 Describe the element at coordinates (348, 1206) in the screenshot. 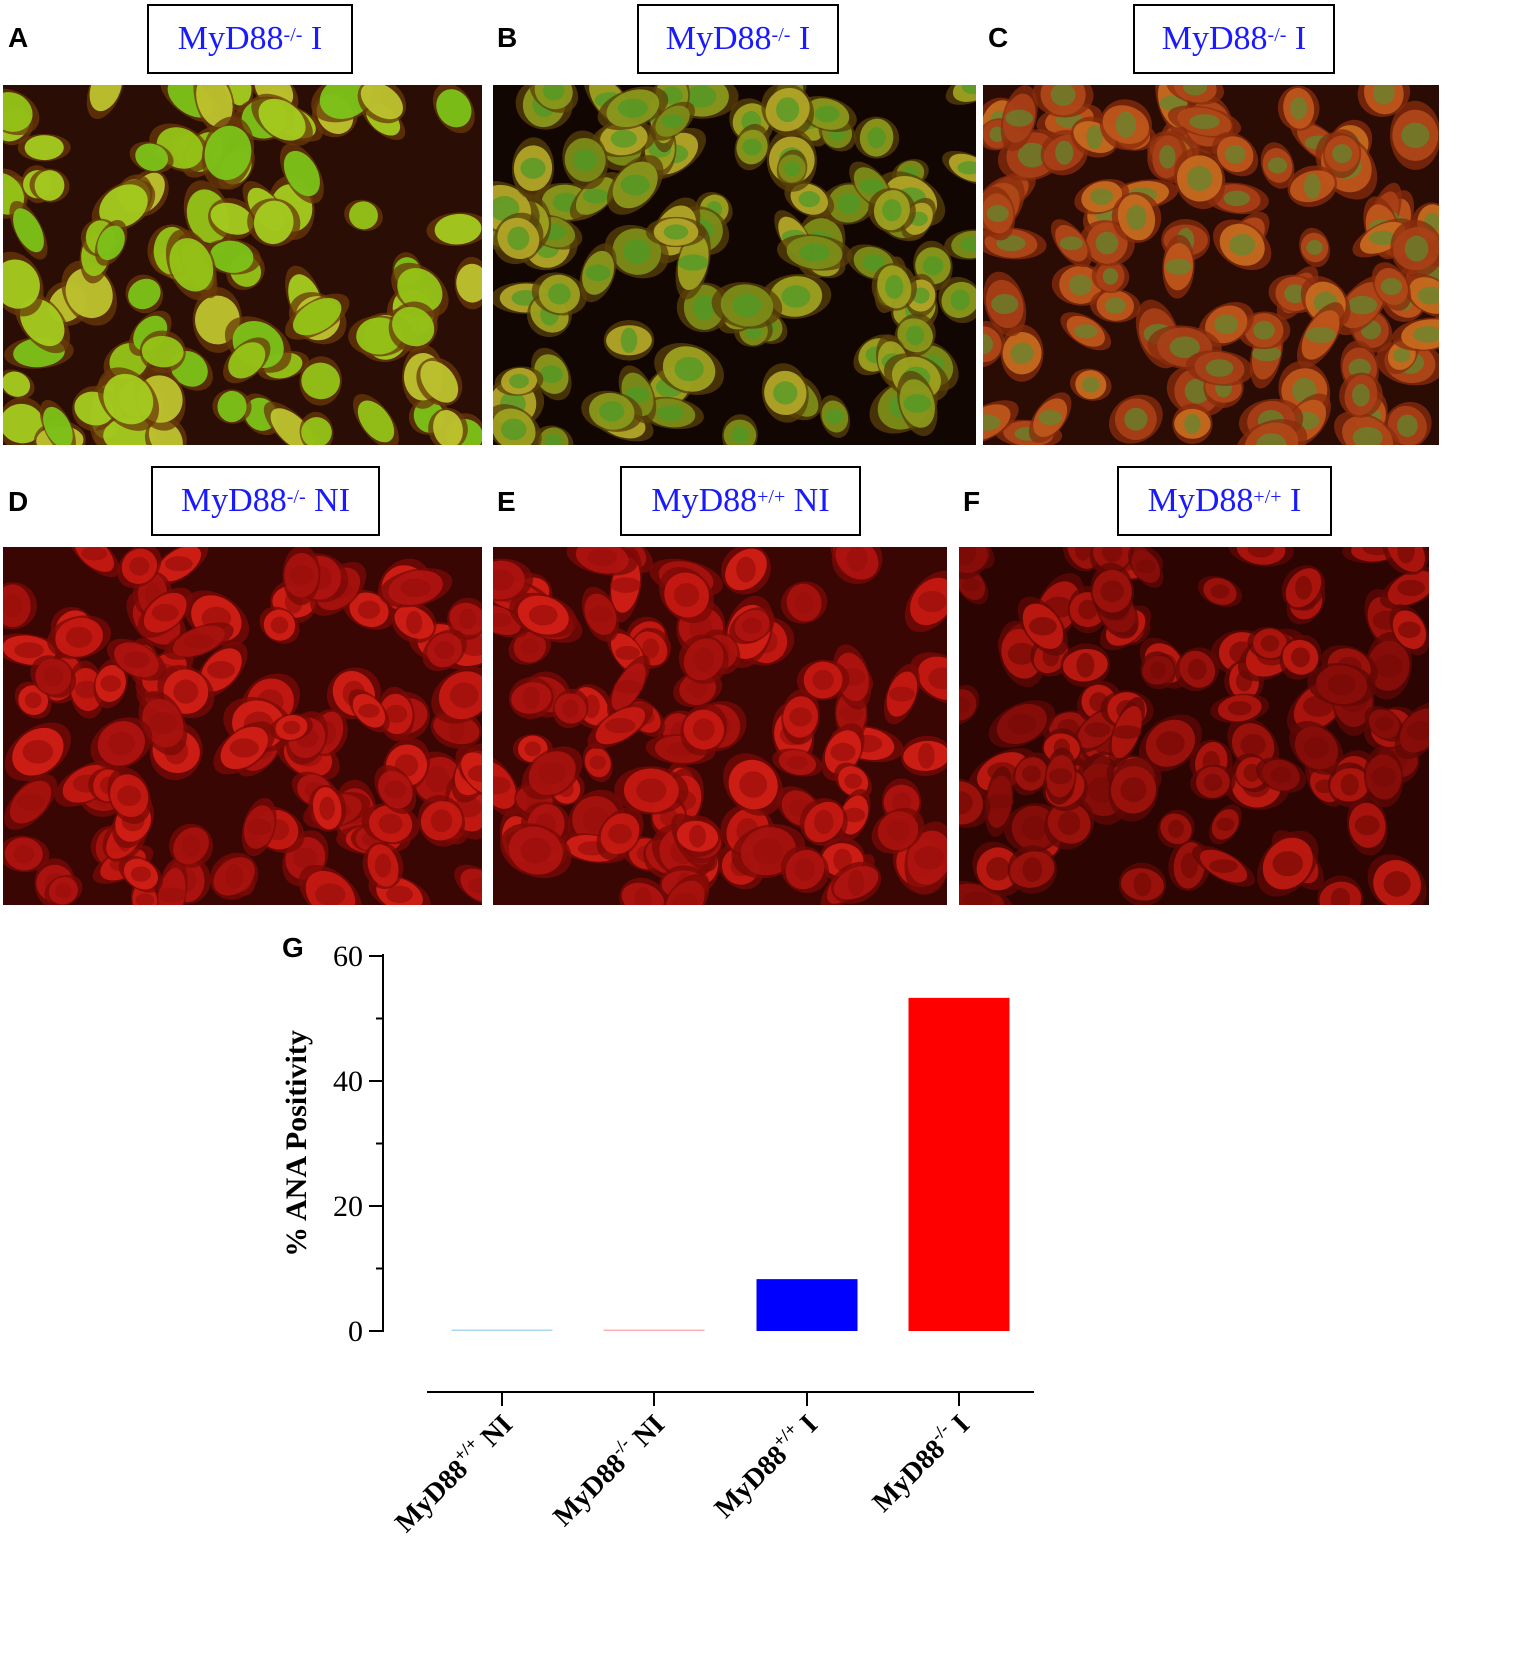

I see `y-tick-label: 20` at that location.